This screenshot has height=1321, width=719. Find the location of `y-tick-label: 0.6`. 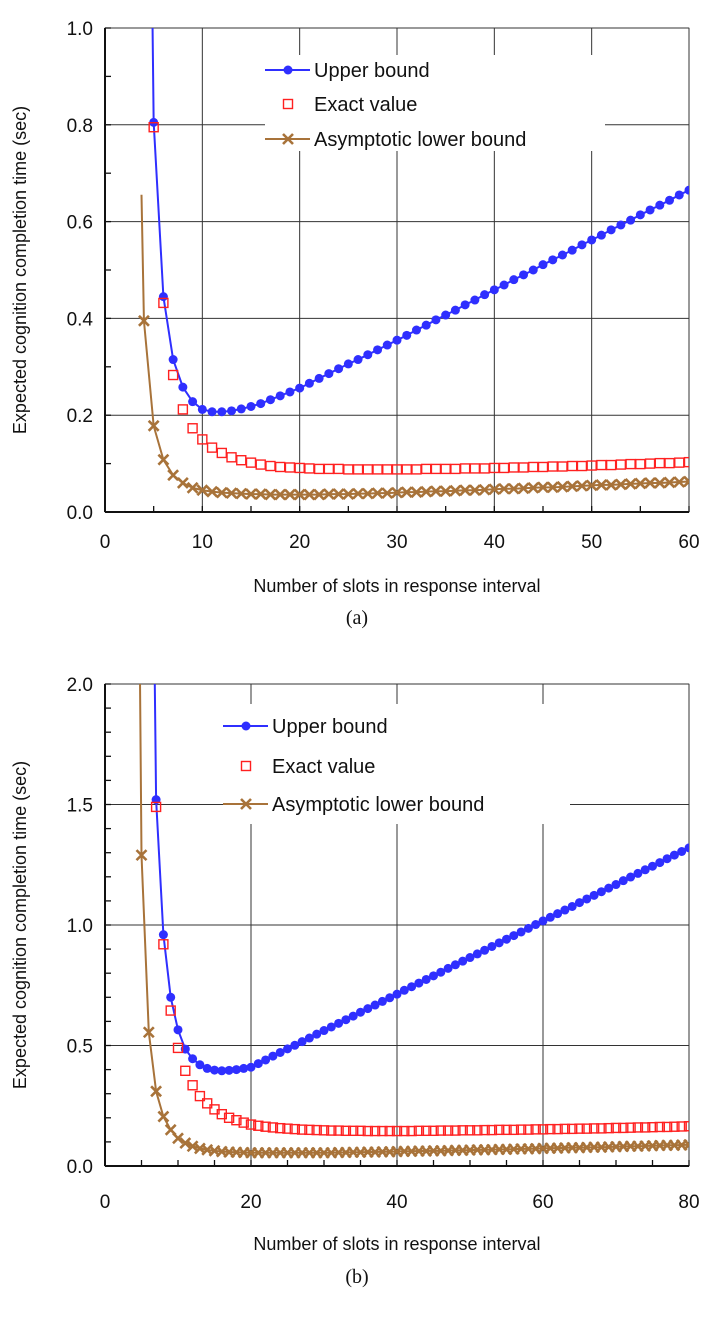

y-tick-label: 0.6 is located at coordinates (80, 223).